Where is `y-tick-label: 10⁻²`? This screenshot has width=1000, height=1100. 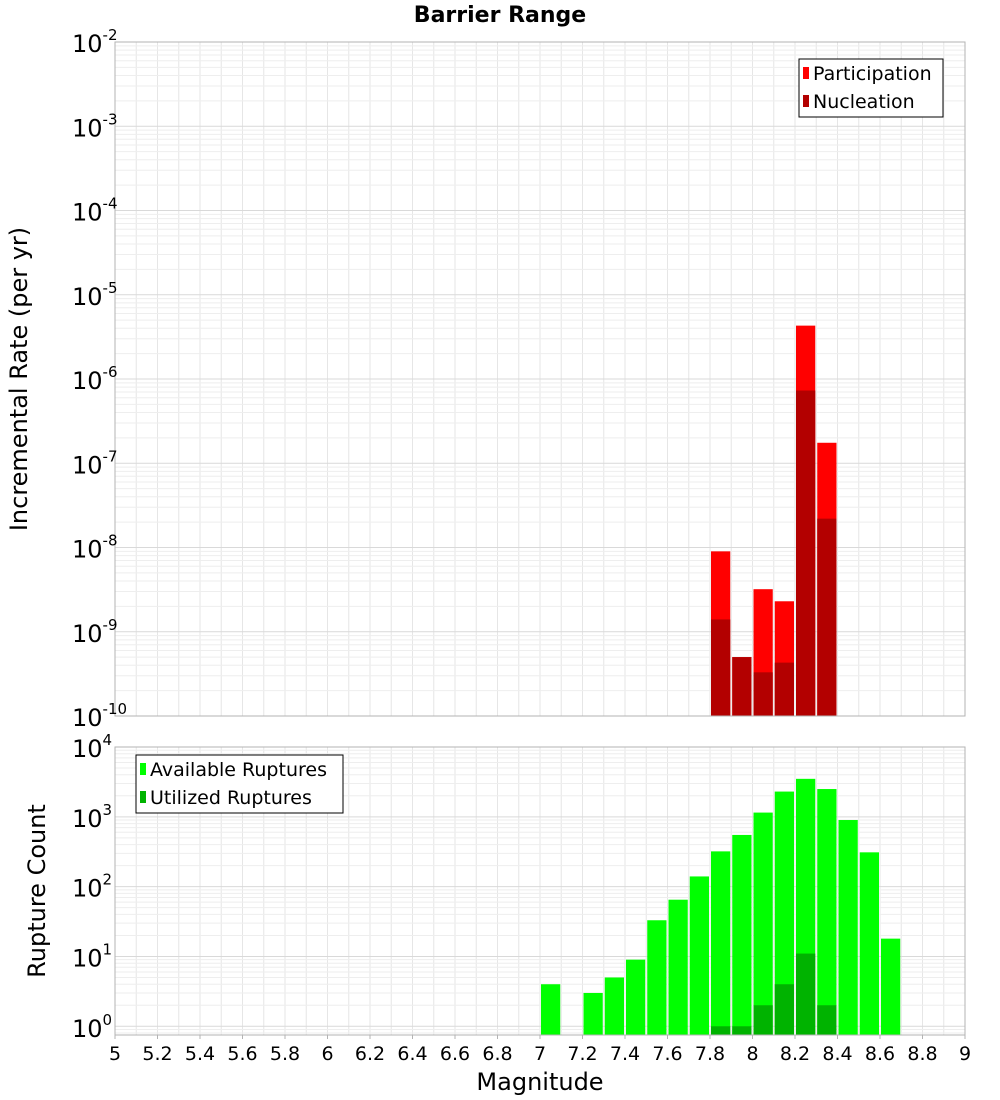 y-tick-label: 10⁻² is located at coordinates (95, 42).